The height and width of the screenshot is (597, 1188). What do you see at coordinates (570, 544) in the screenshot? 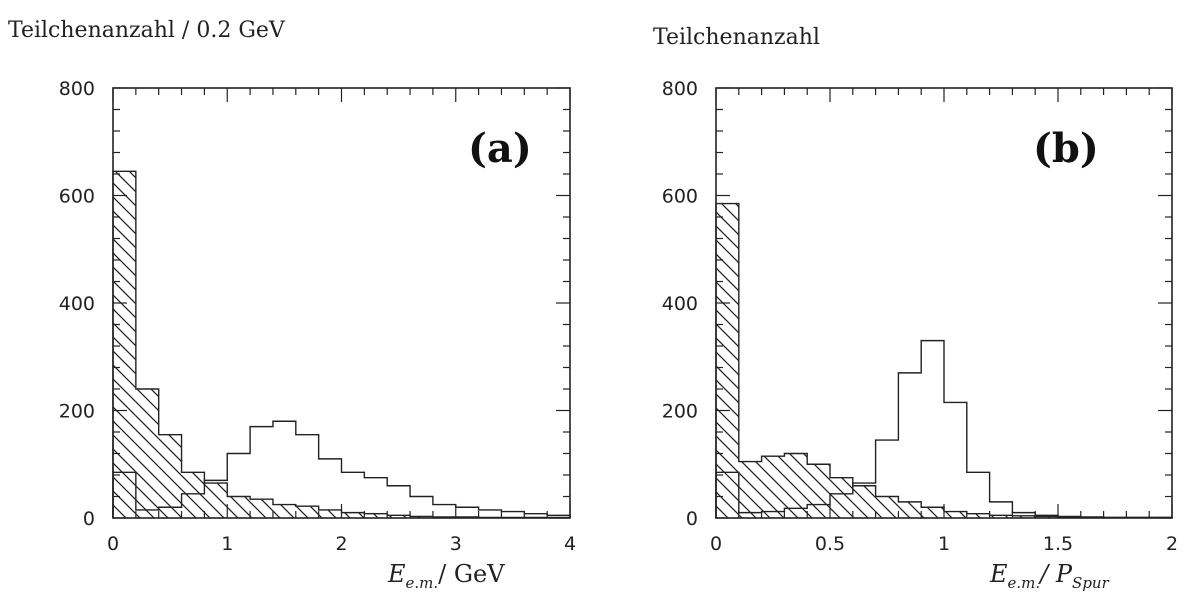
I see `x-tick-label: 4` at bounding box center [570, 544].